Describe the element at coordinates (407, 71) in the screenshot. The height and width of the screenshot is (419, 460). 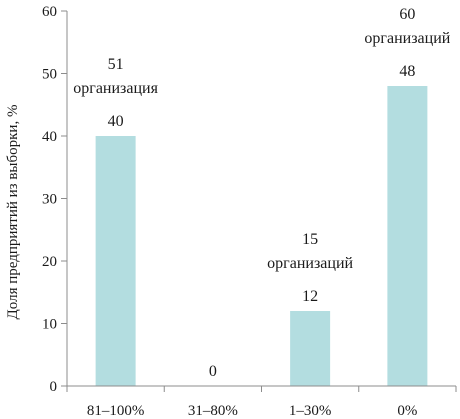
I see `data-label: 48` at that location.